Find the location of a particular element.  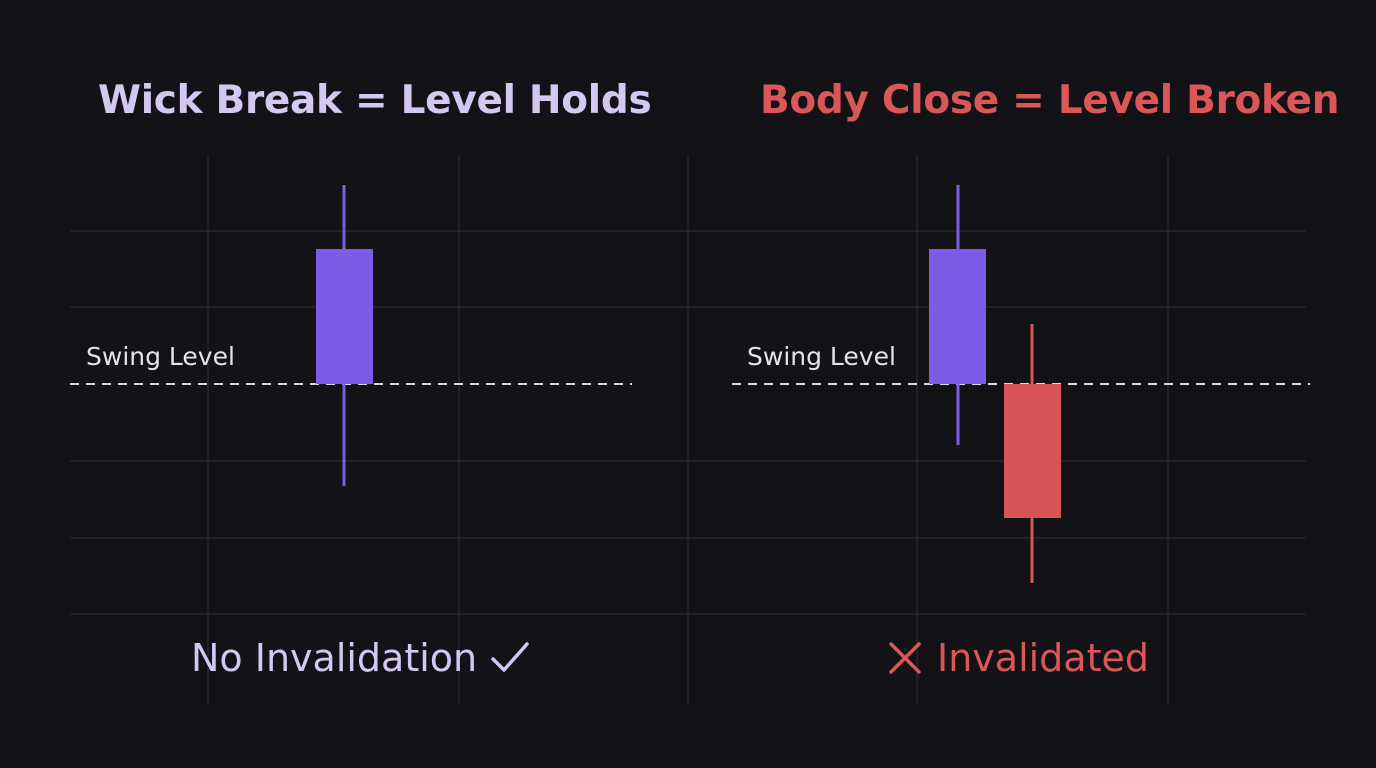

caption-right: Invalidated is located at coordinates (1018, 658).